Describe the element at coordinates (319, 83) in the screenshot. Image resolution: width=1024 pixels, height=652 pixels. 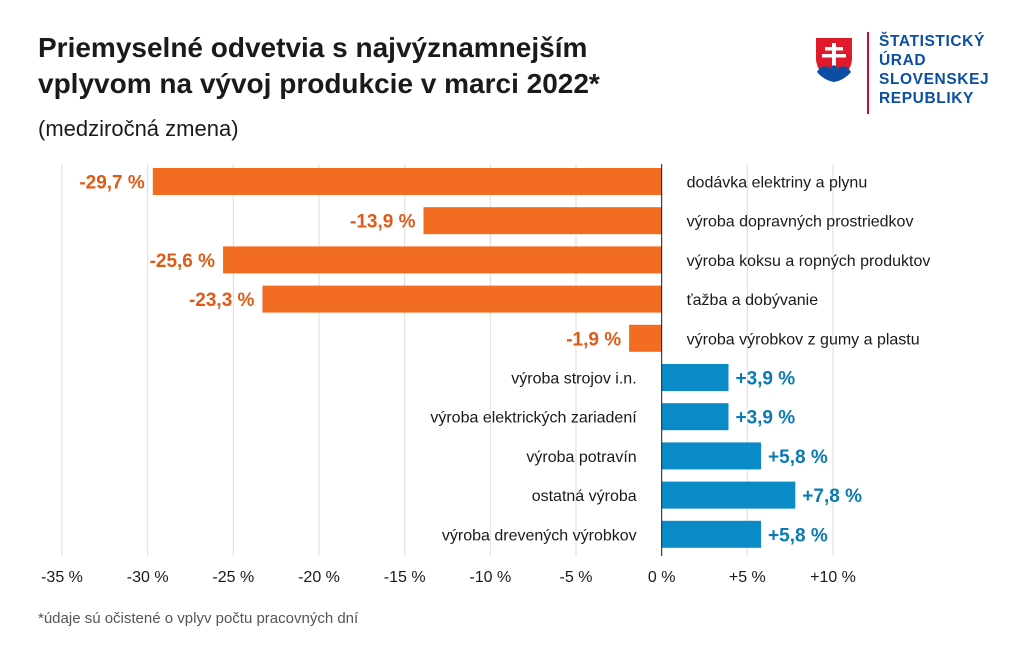
I see `title-line-2: vplyvom na vývoj produkcie v marci 2022*` at that location.